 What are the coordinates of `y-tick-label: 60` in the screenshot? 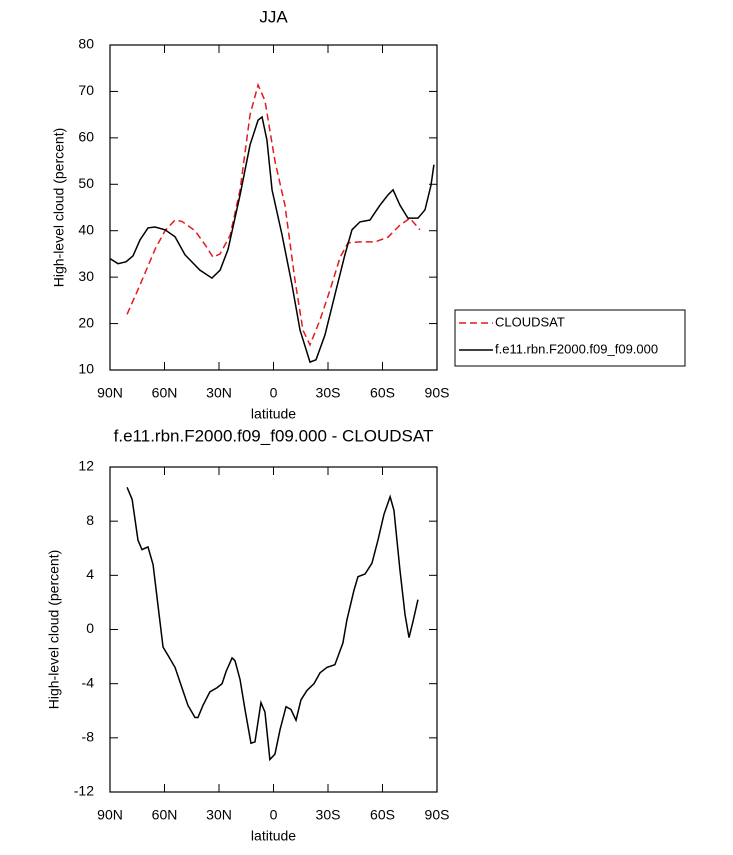 It's located at (86, 137).